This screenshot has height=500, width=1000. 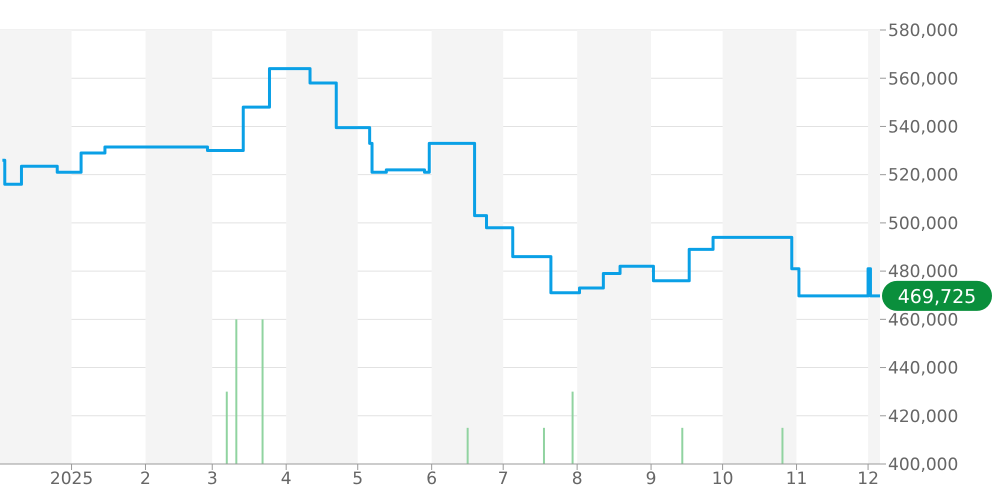 I want to click on y-tick-label: 480,000, so click(x=923, y=272).